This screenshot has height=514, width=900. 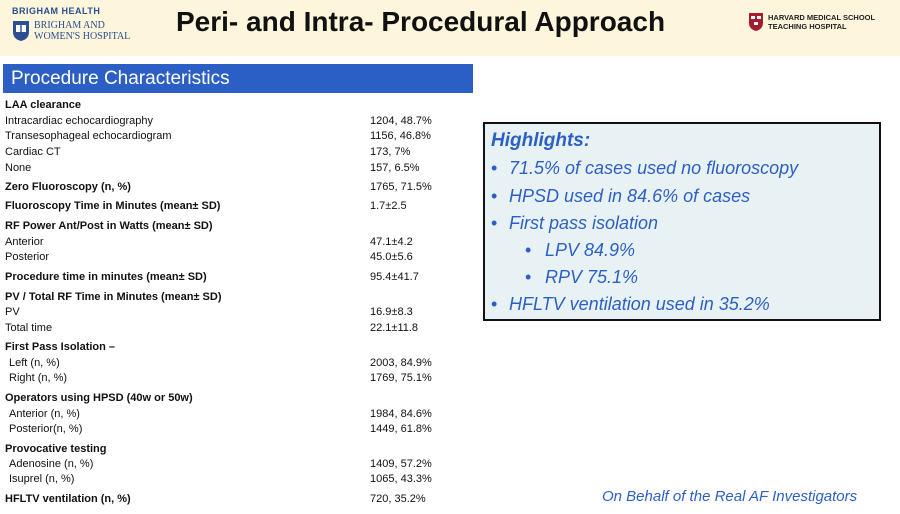 I want to click on table-row: PV 16.9±8.3, so click(x=209, y=312).